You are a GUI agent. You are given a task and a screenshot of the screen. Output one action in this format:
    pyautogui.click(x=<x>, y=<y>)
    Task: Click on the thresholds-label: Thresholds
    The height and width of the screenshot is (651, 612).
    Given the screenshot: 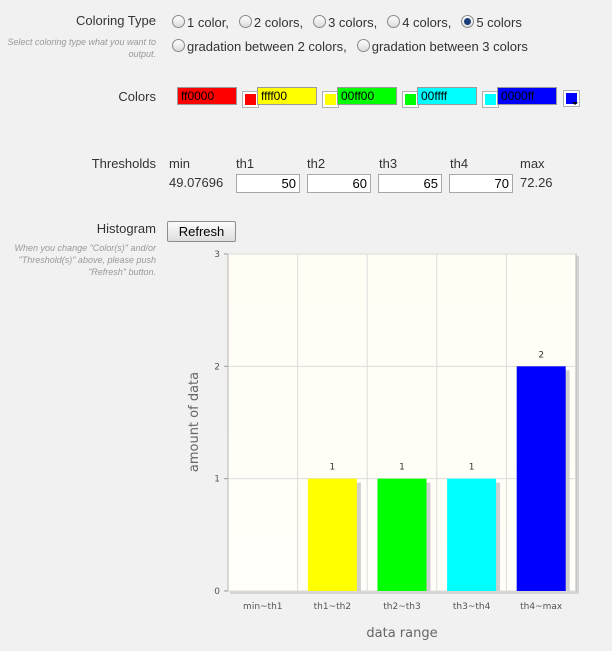 What is the action you would take?
    pyautogui.click(x=123, y=163)
    